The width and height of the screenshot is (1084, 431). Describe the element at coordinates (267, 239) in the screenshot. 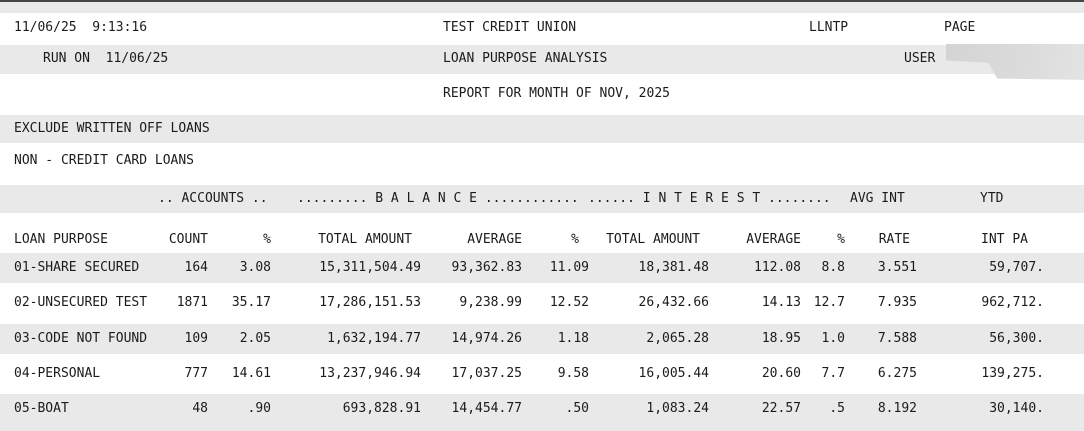

I see `col-header-count-pct: %` at that location.